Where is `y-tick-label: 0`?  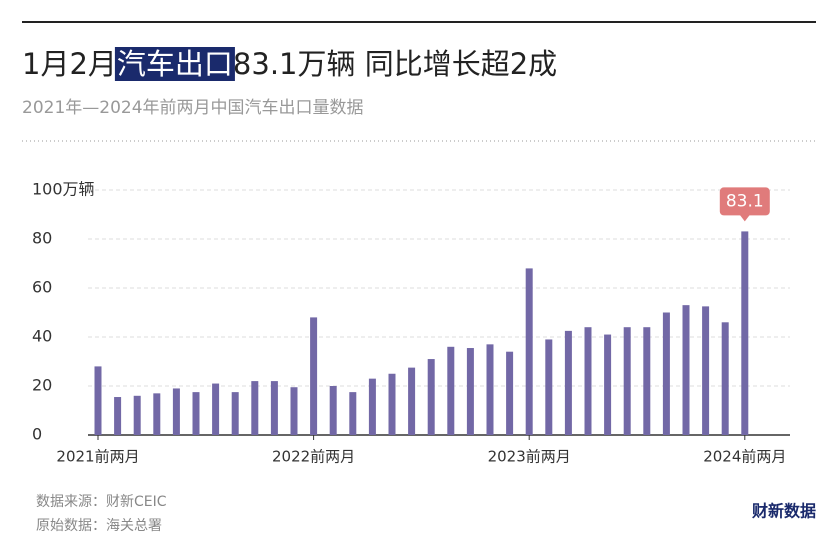 y-tick-label: 0 is located at coordinates (37, 434).